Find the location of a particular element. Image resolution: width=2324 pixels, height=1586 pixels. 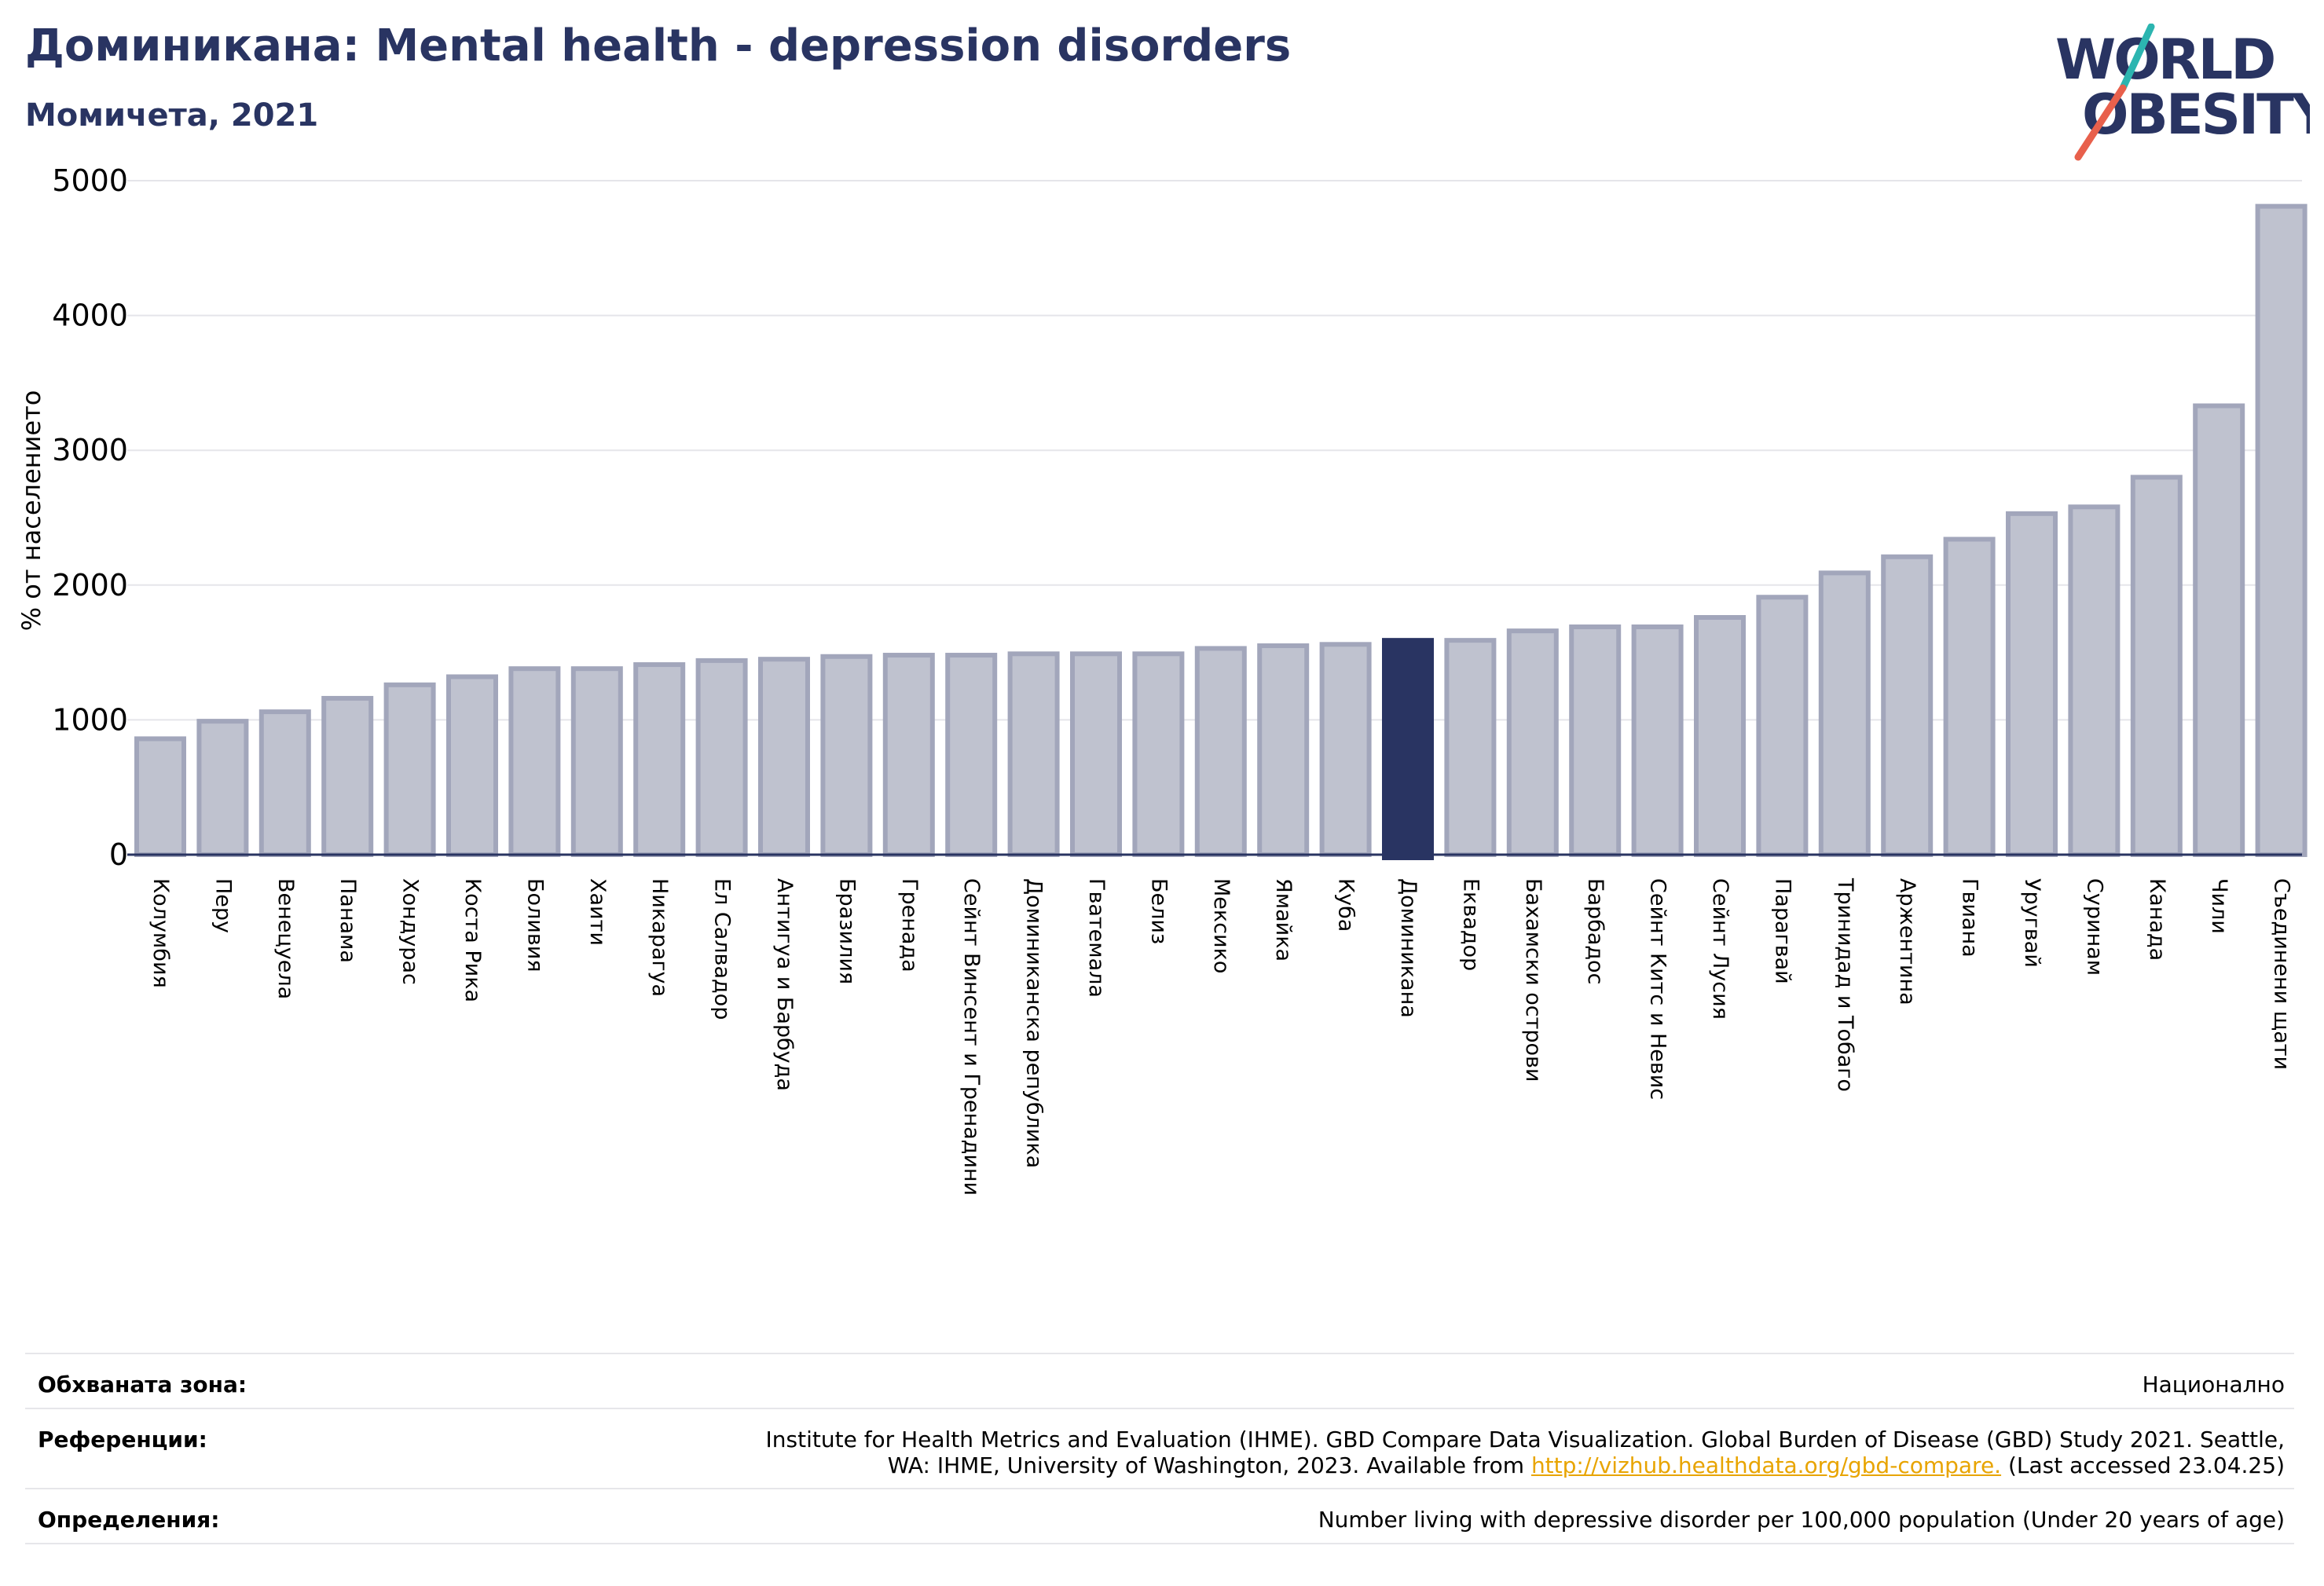

x-tick-label: Уругвай is located at coordinates (2032, 923).